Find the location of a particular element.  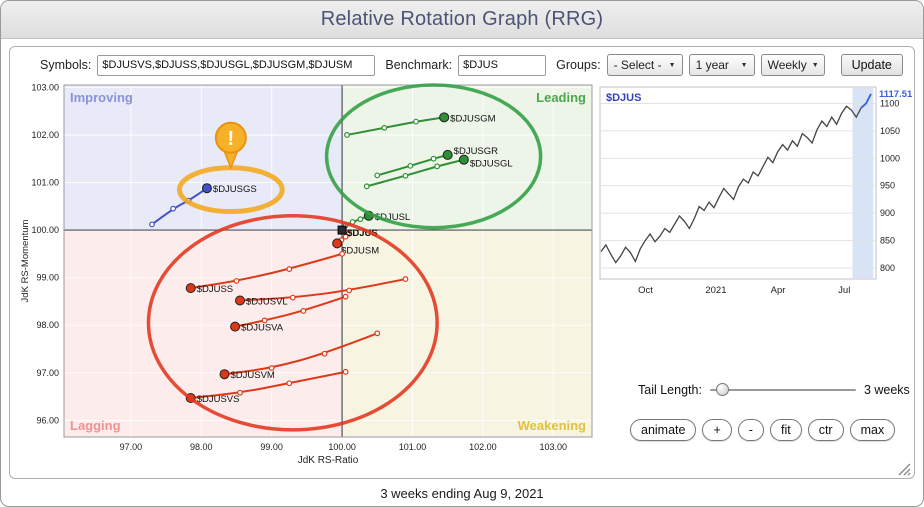

y-tick-label: 96.00 is located at coordinates (47, 420).